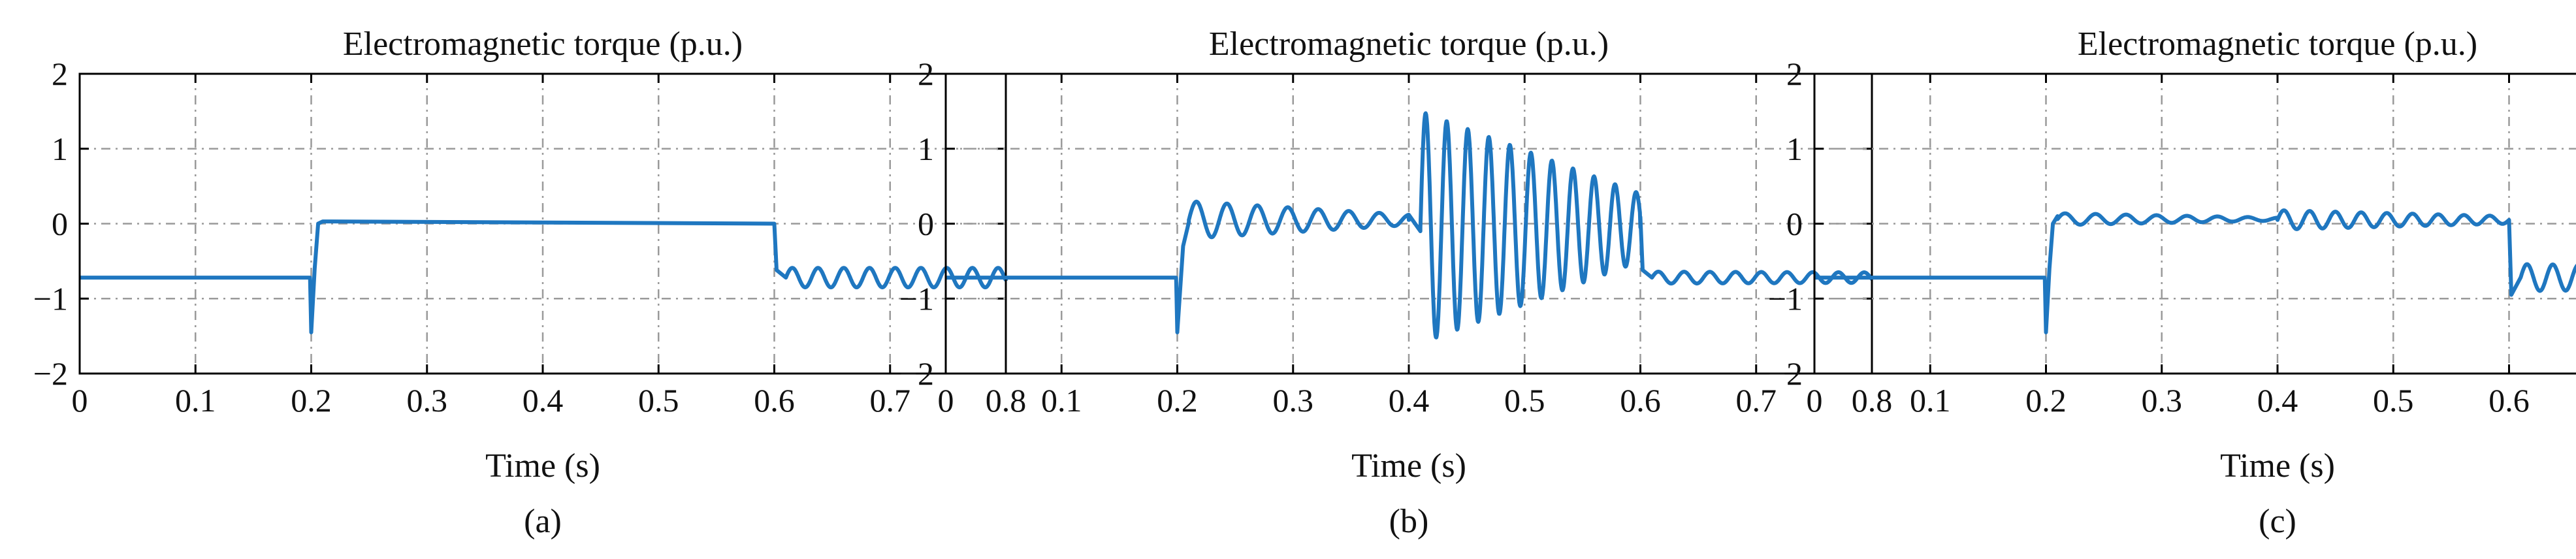 The height and width of the screenshot is (559, 2576). What do you see at coordinates (543, 521) in the screenshot?
I see `panel-caption: (a)` at bounding box center [543, 521].